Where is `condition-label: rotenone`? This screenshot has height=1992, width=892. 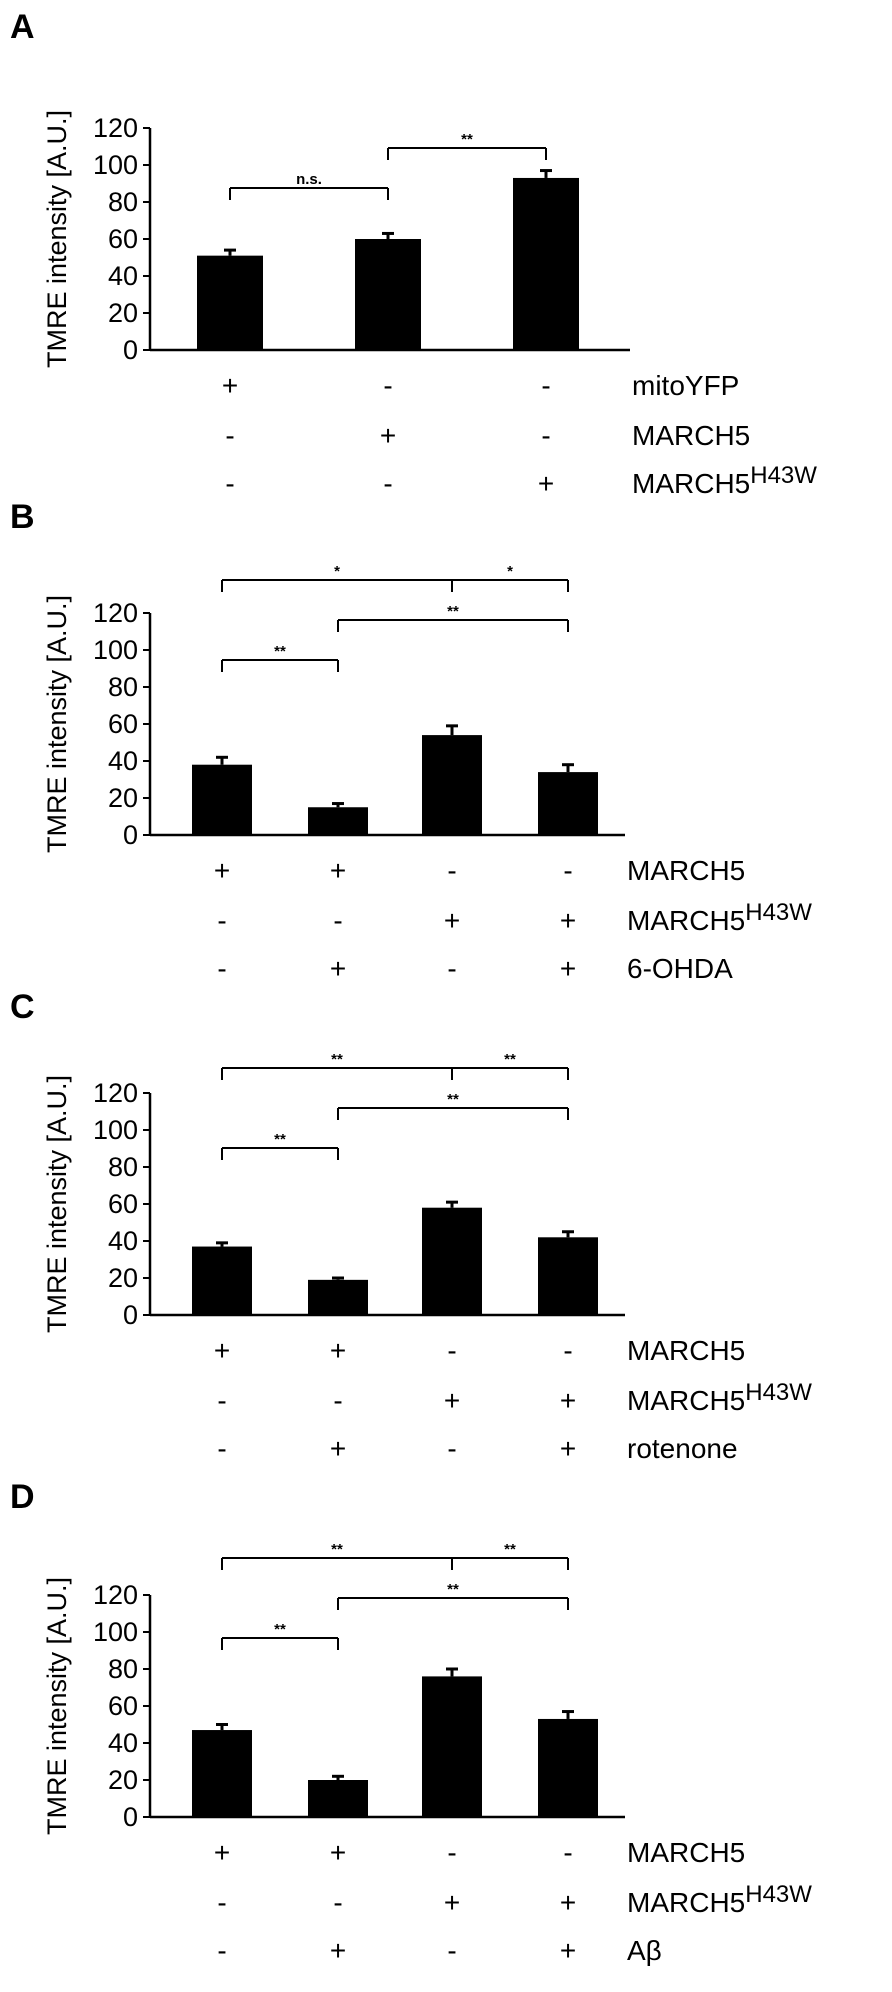
condition-label: rotenone is located at coordinates (682, 1448).